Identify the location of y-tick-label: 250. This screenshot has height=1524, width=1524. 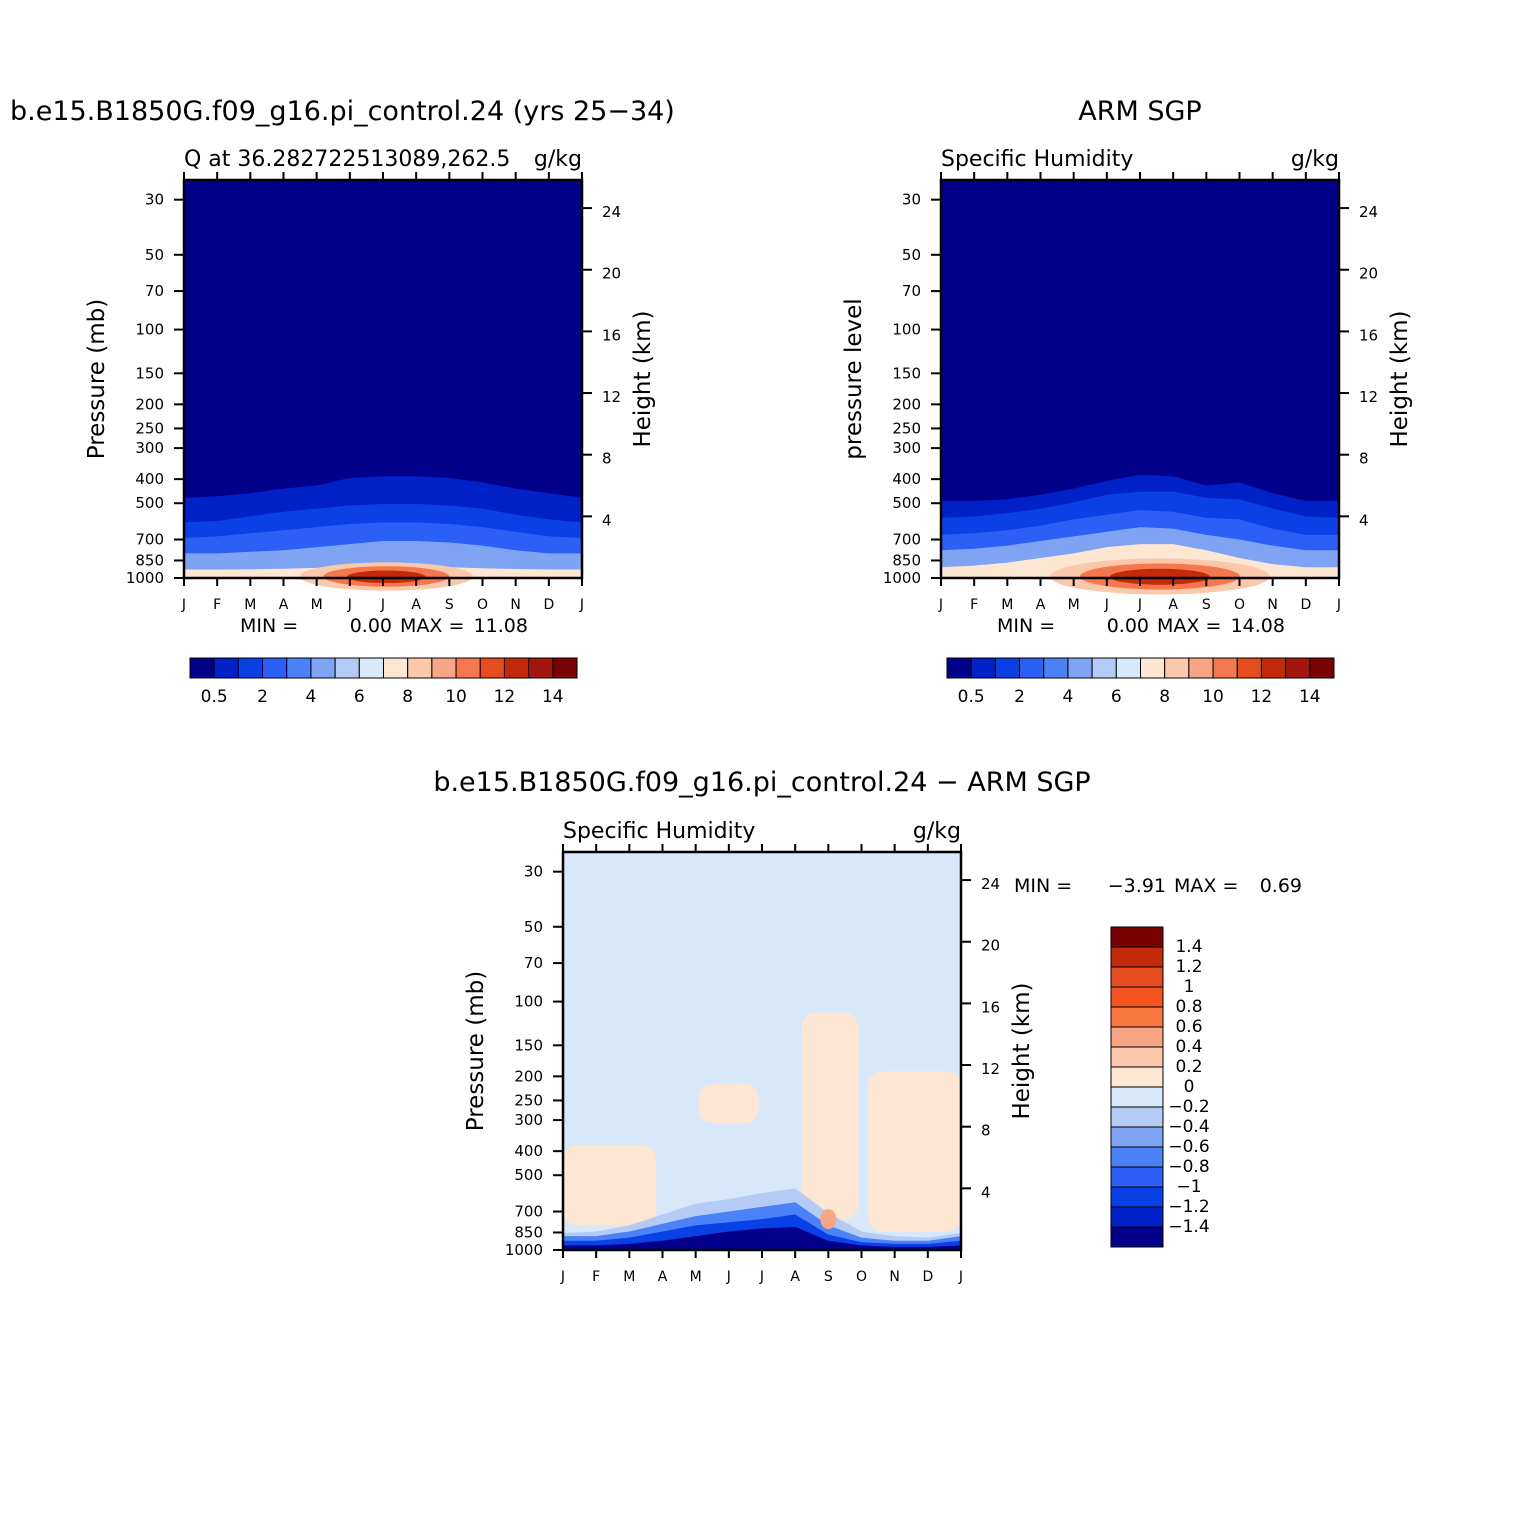
(906, 428).